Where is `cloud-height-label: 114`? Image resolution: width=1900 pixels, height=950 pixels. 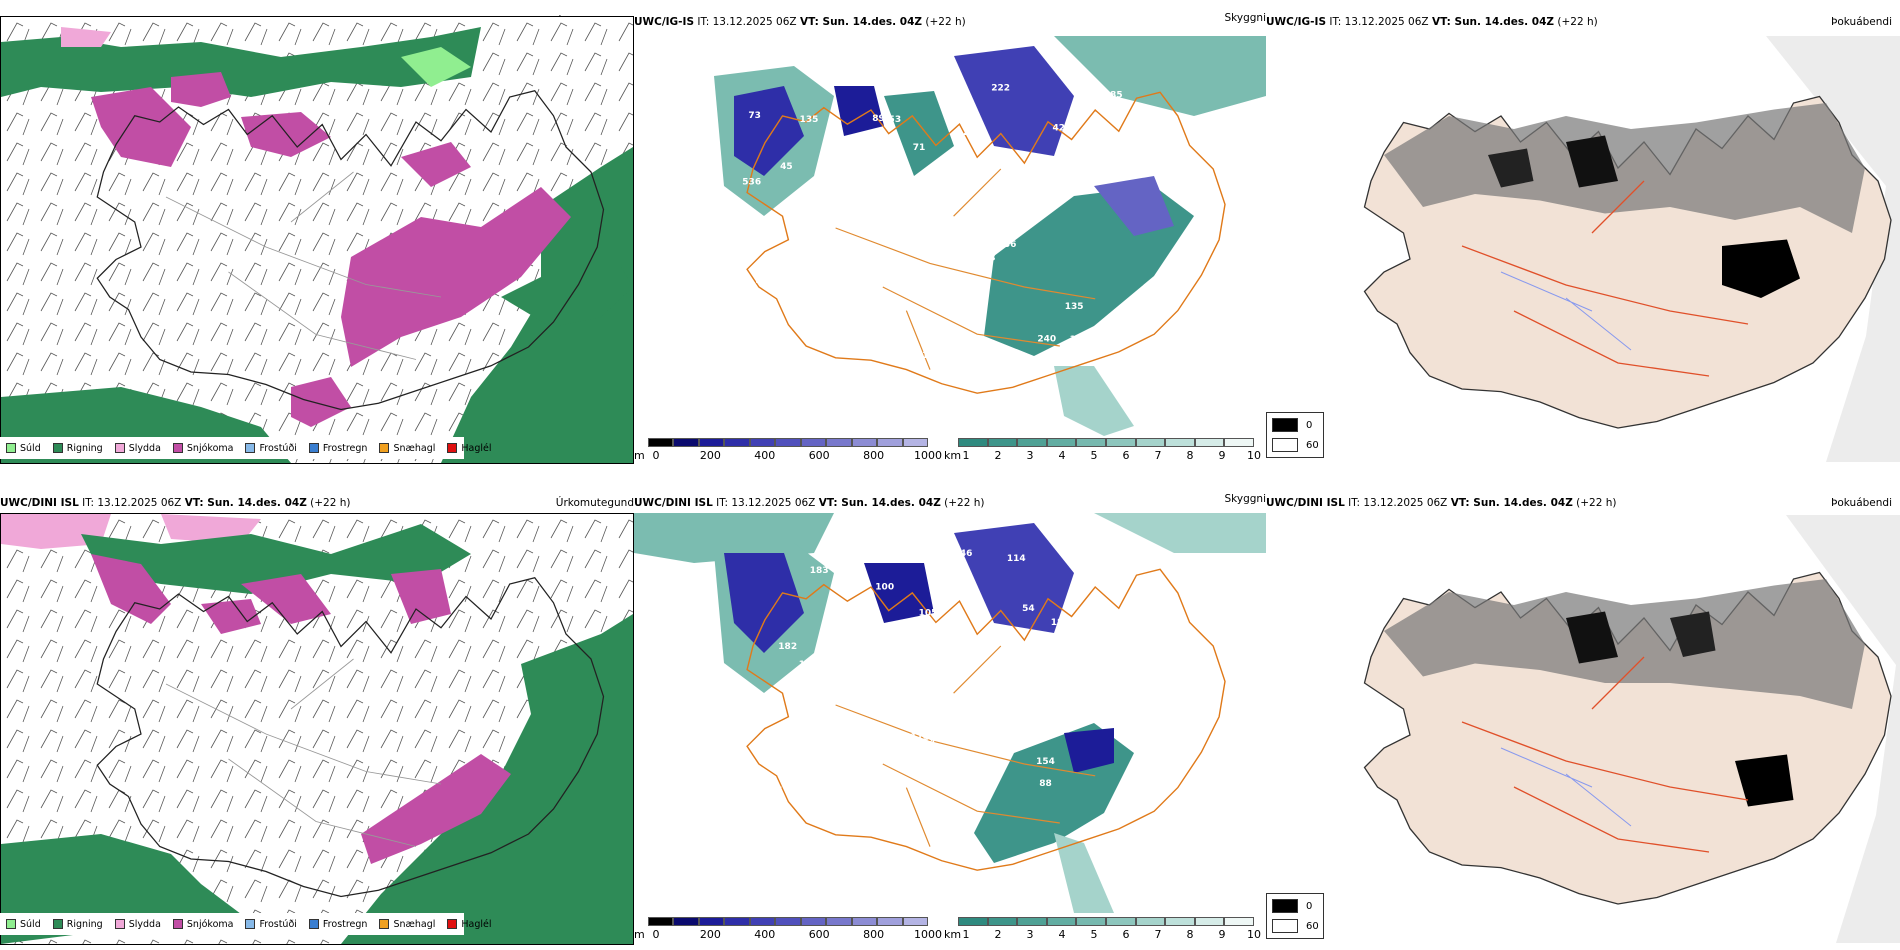 cloud-height-label: 114 is located at coordinates (920, 737).